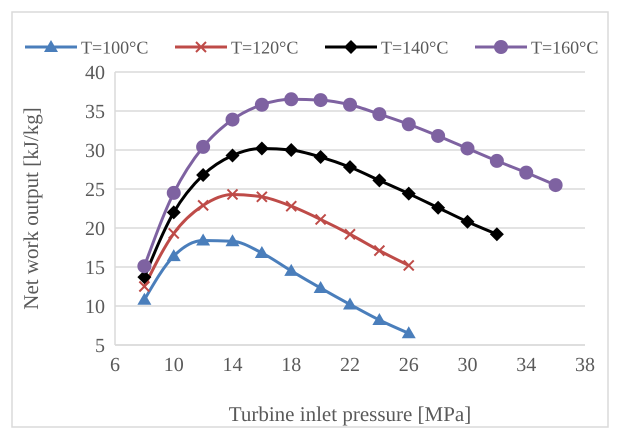 Image resolution: width=620 pixels, height=429 pixels. What do you see at coordinates (115, 365) in the screenshot?
I see `x-tick-label: 6` at bounding box center [115, 365].